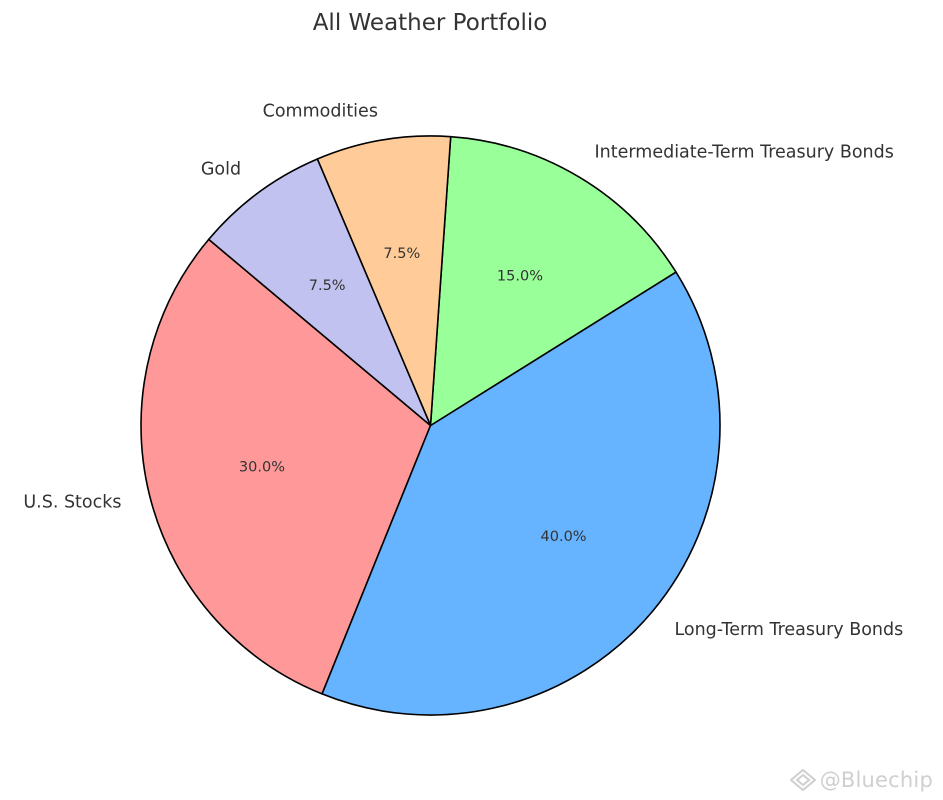 The width and height of the screenshot is (943, 800). I want to click on pie-percent-labels: 30.0% 40.0% 15.0% 7.5% 7.5%, so click(413, 395).